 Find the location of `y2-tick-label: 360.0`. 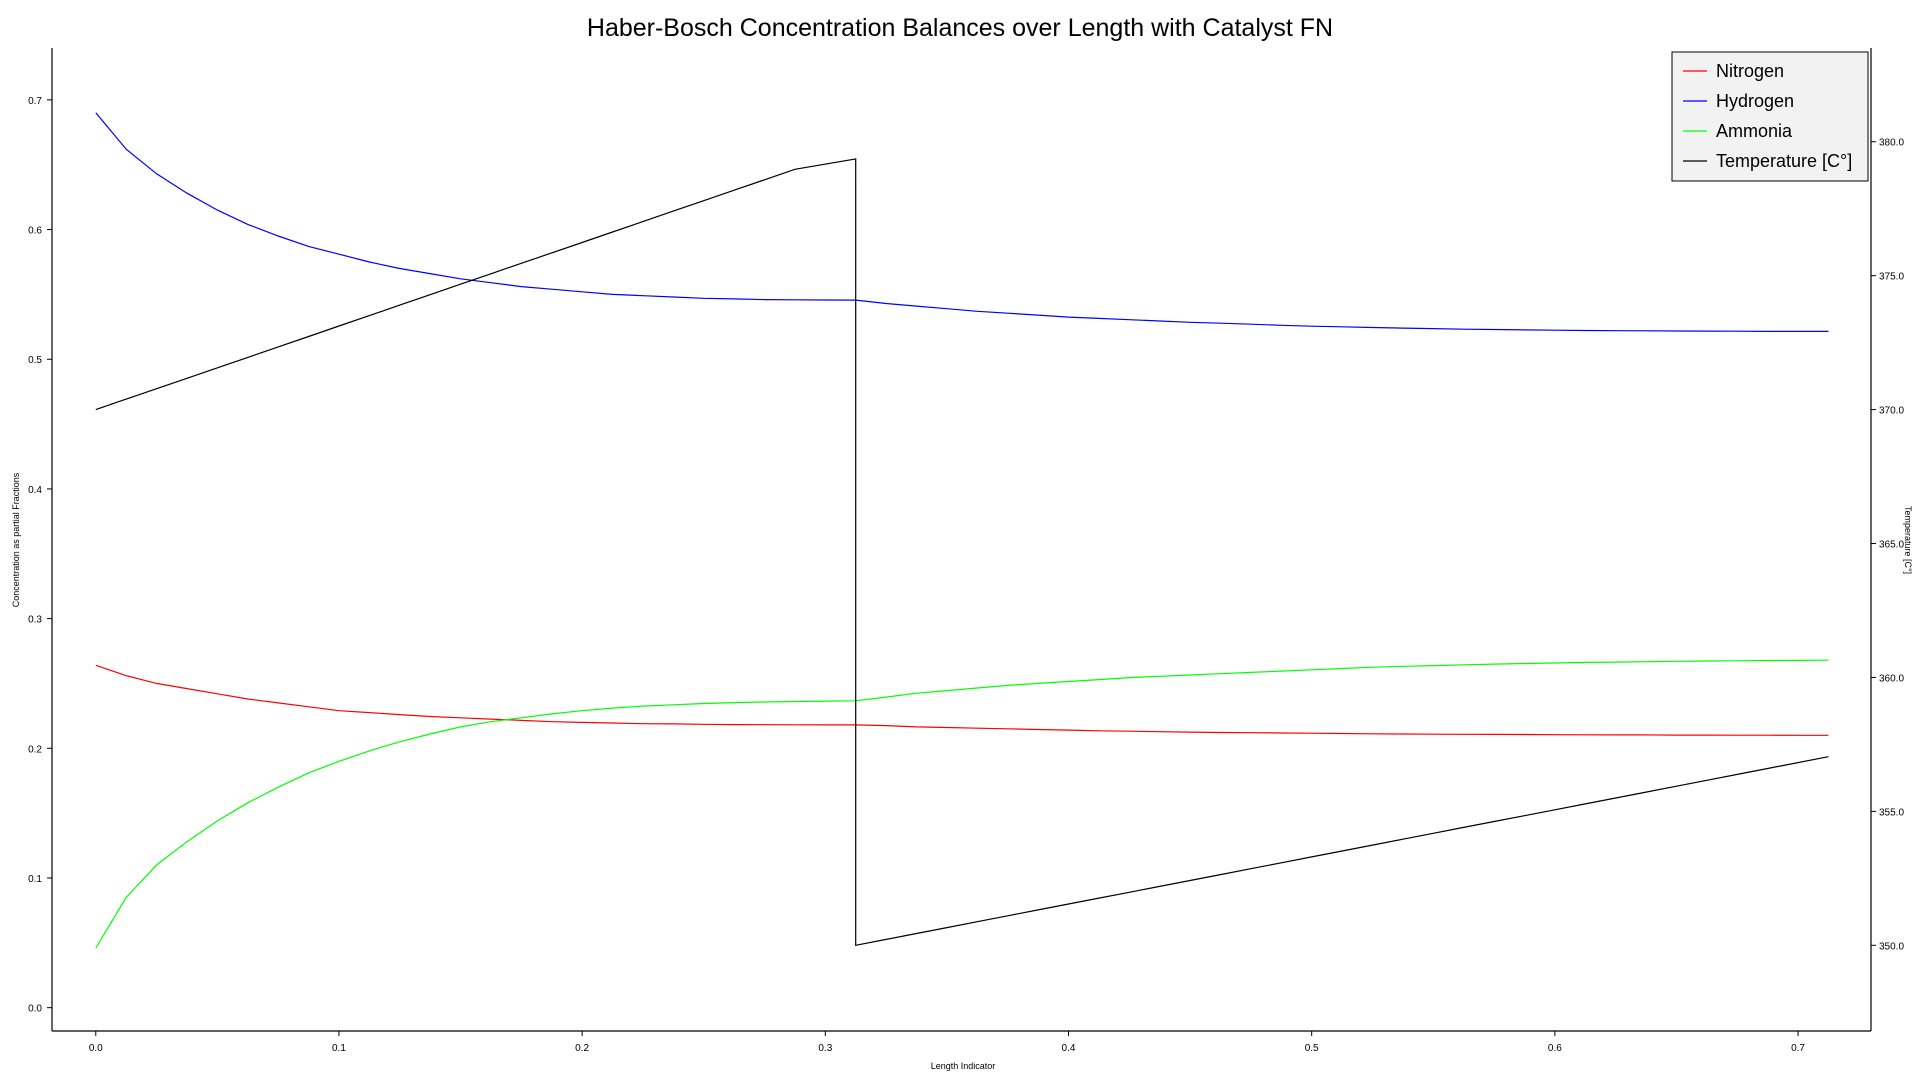

y2-tick-label: 360.0 is located at coordinates (1891, 678).